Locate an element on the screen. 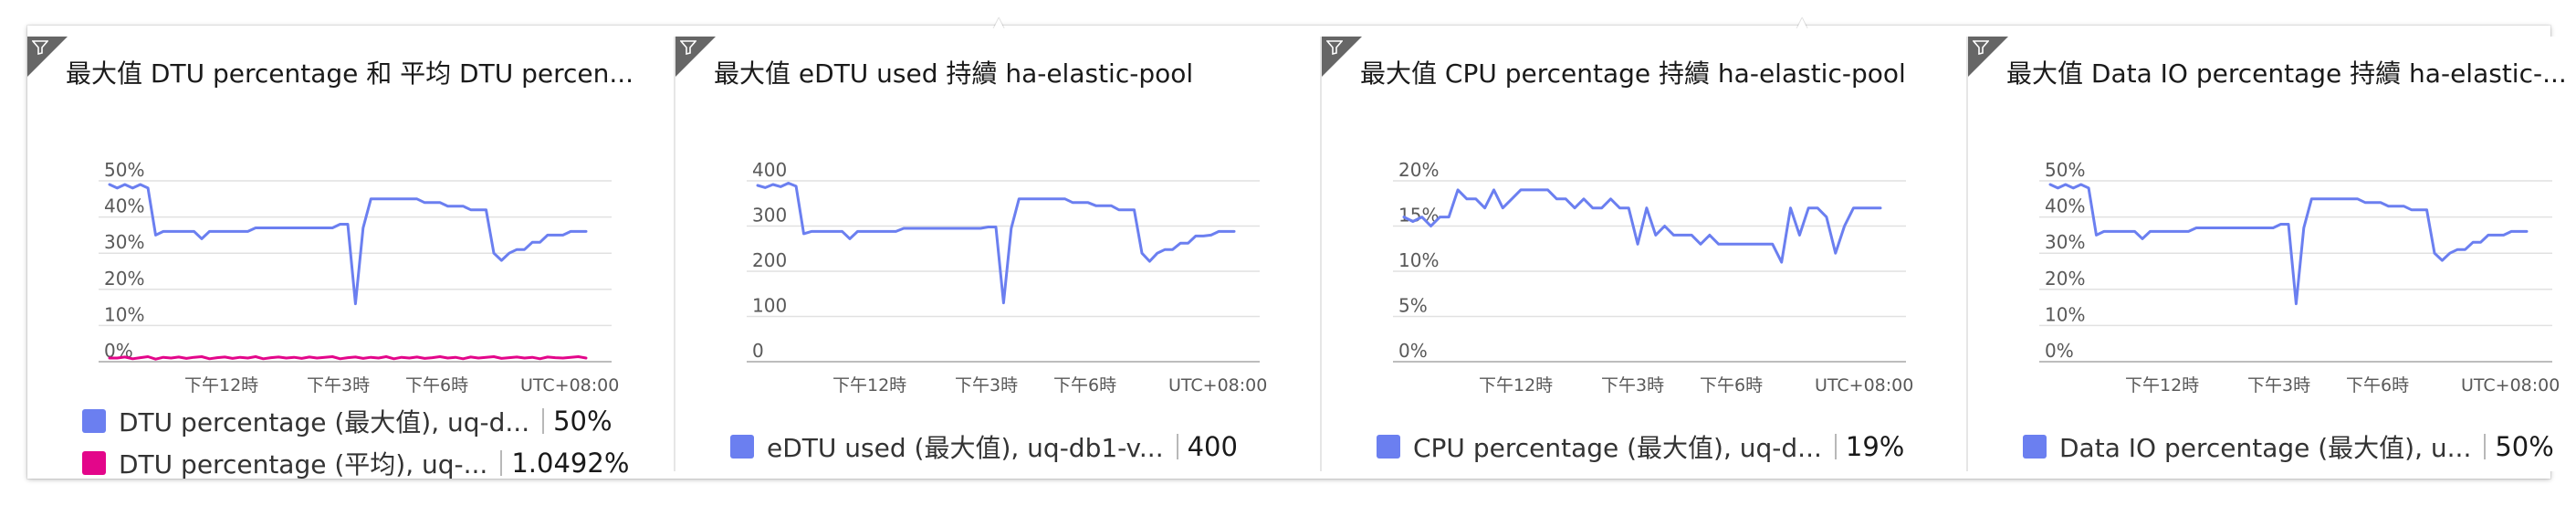  legend-value: 1.0492% is located at coordinates (571, 463).